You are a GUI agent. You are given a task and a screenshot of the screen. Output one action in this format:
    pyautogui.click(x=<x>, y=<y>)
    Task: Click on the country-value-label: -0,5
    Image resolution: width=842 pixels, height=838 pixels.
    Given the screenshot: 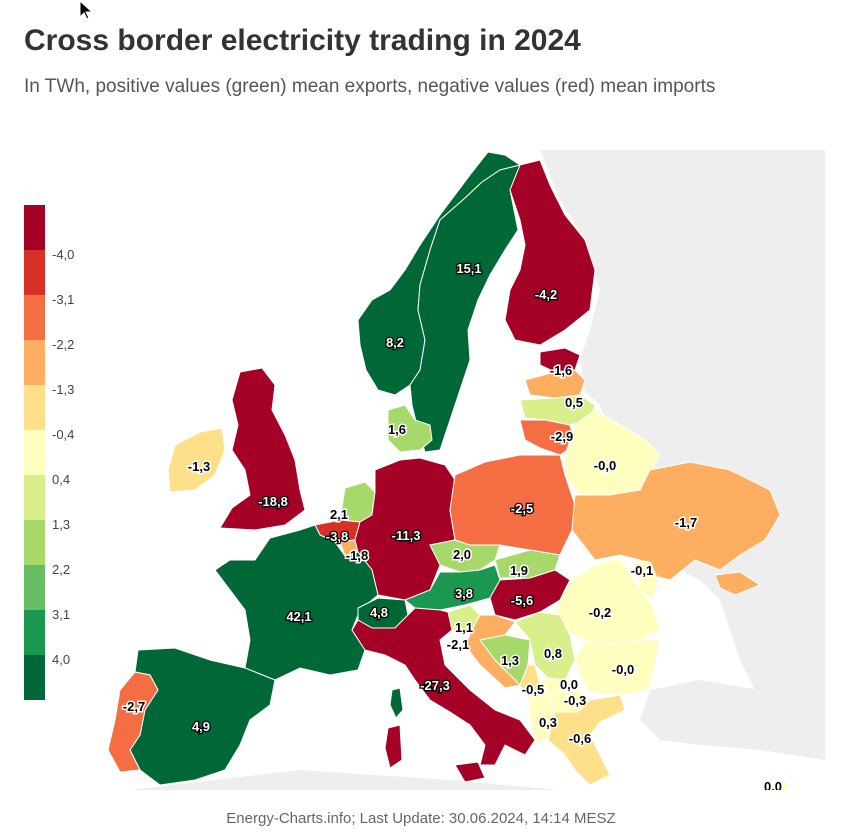 What is the action you would take?
    pyautogui.click(x=533, y=689)
    